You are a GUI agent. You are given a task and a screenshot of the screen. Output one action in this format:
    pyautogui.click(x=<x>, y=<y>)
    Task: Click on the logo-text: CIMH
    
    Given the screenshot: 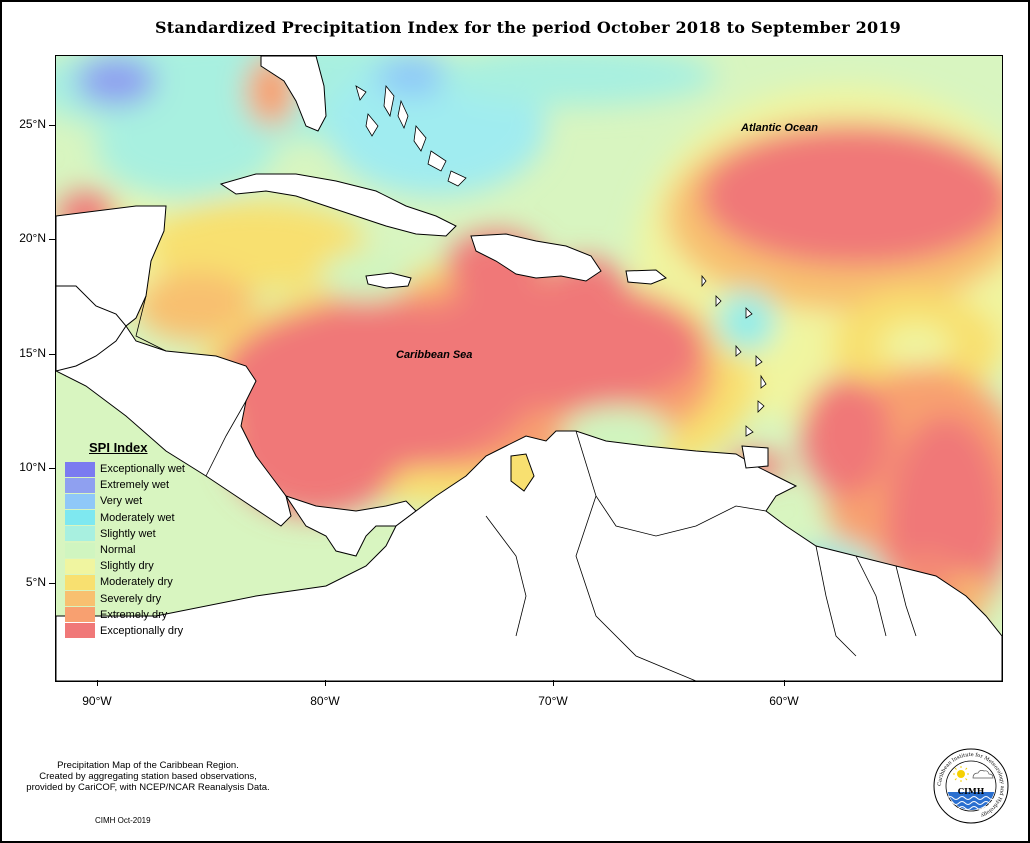 What is the action you would take?
    pyautogui.click(x=971, y=791)
    